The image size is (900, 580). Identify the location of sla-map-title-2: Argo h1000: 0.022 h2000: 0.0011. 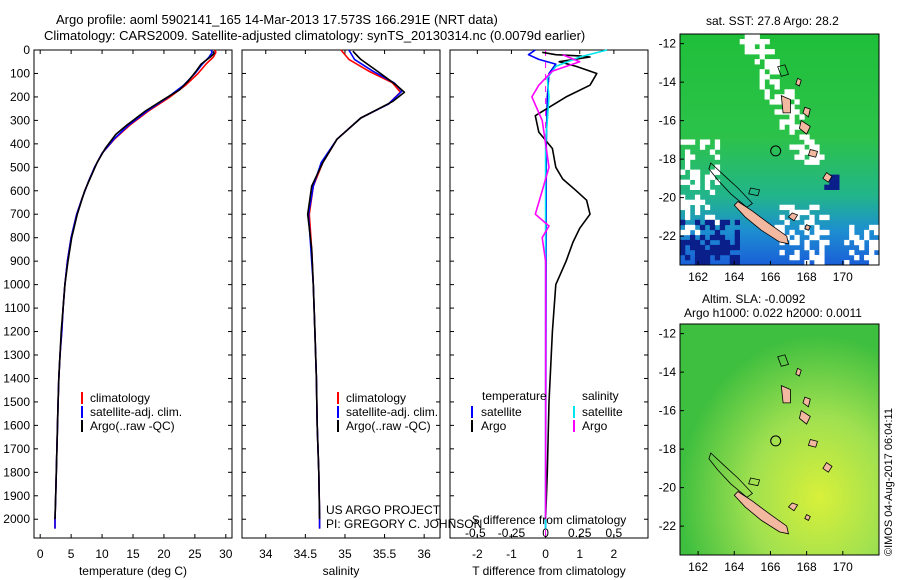
(773, 313).